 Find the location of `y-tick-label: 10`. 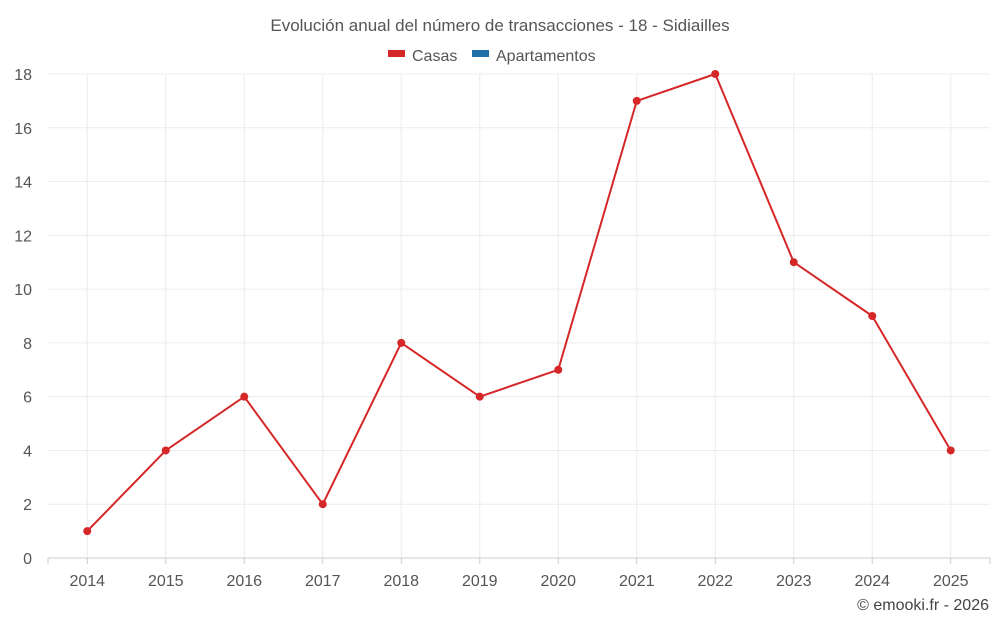

y-tick-label: 10 is located at coordinates (23, 290).